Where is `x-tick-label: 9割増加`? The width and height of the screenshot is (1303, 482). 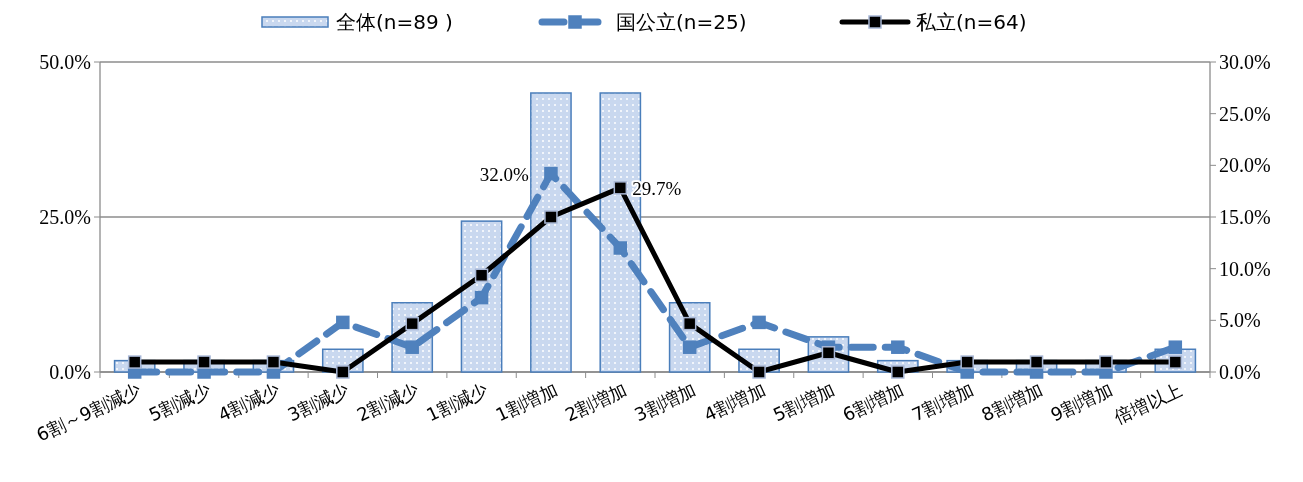 x-tick-label: 9割増加 is located at coordinates (1081, 402).